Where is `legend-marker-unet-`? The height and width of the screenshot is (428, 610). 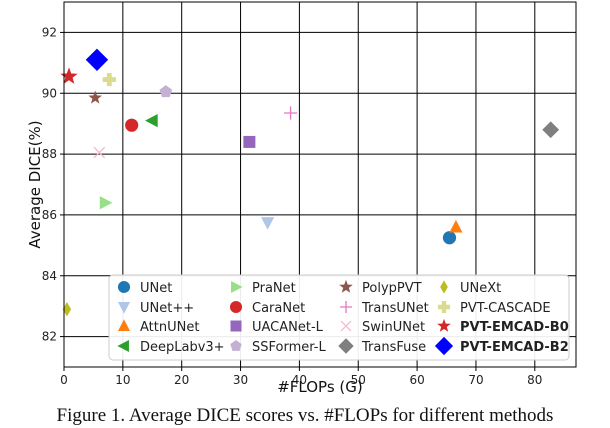
legend-marker-unet- is located at coordinates (124, 308).